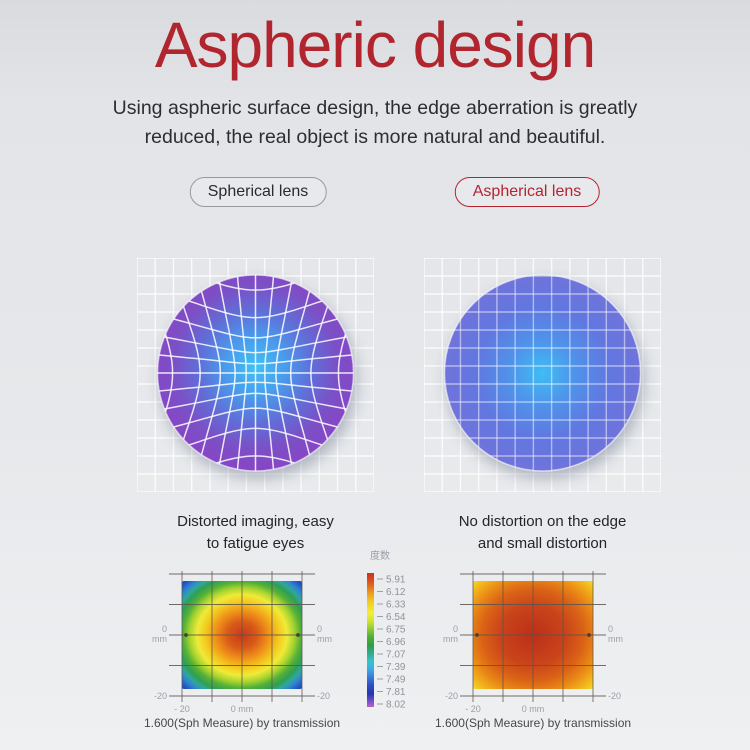 The width and height of the screenshot is (750, 750). I want to click on legend-tick-label: 7.49, so click(396, 680).